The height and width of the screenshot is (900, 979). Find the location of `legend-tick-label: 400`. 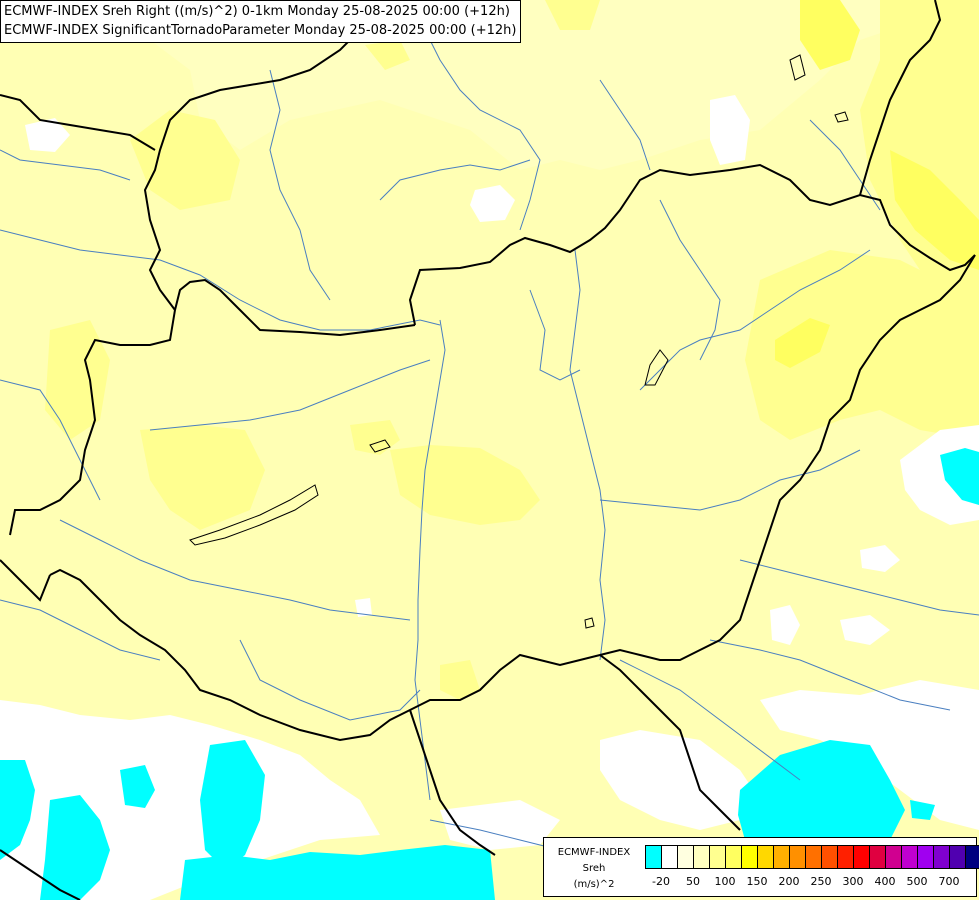

legend-tick-label: 400 is located at coordinates (885, 881).